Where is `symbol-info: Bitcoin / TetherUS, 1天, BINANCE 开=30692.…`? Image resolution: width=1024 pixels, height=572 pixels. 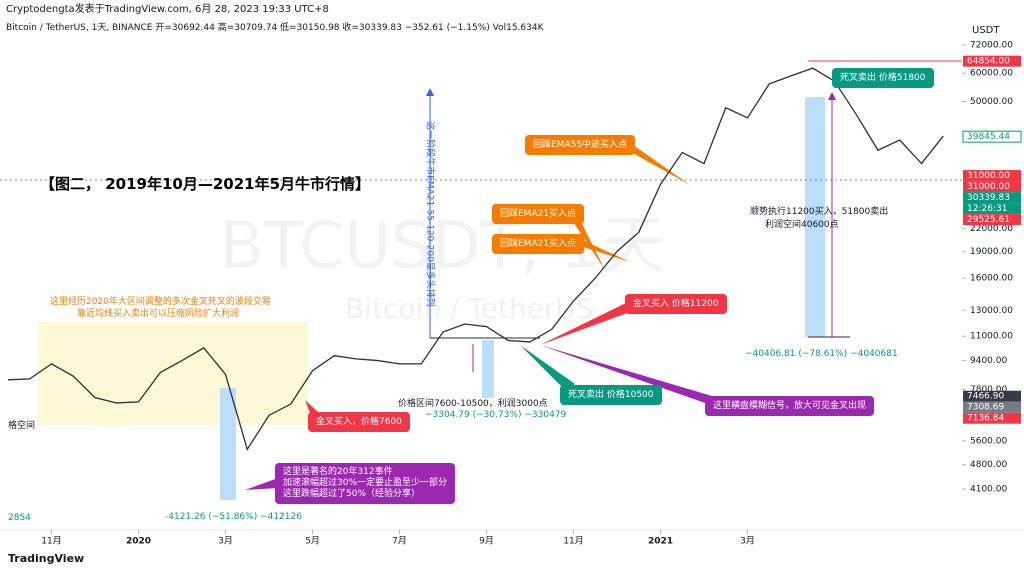
symbol-info: Bitcoin / TetherUS, 1天, BINANCE 开=30692.… is located at coordinates (275, 28).